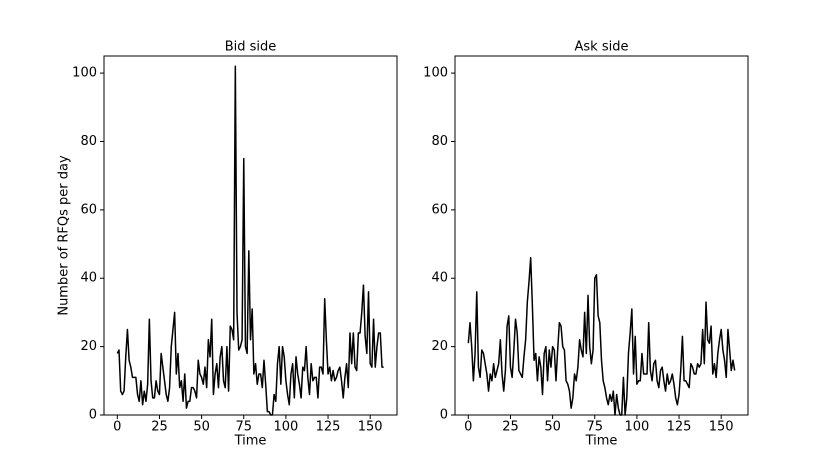 The width and height of the screenshot is (830, 467). What do you see at coordinates (601, 336) in the screenshot?
I see `data-line` at bounding box center [601, 336].